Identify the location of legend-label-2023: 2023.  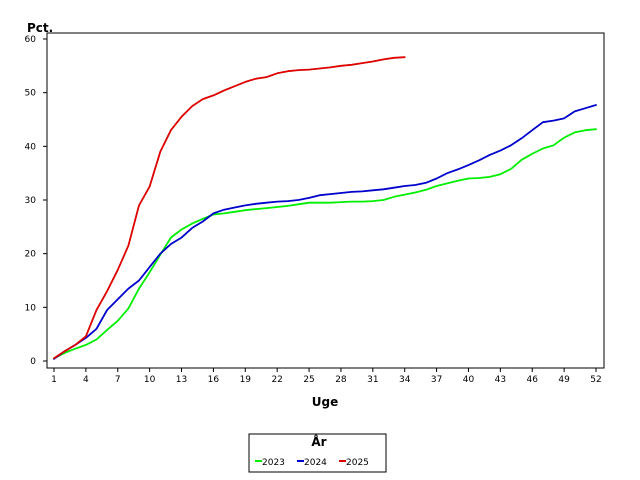
(273, 463).